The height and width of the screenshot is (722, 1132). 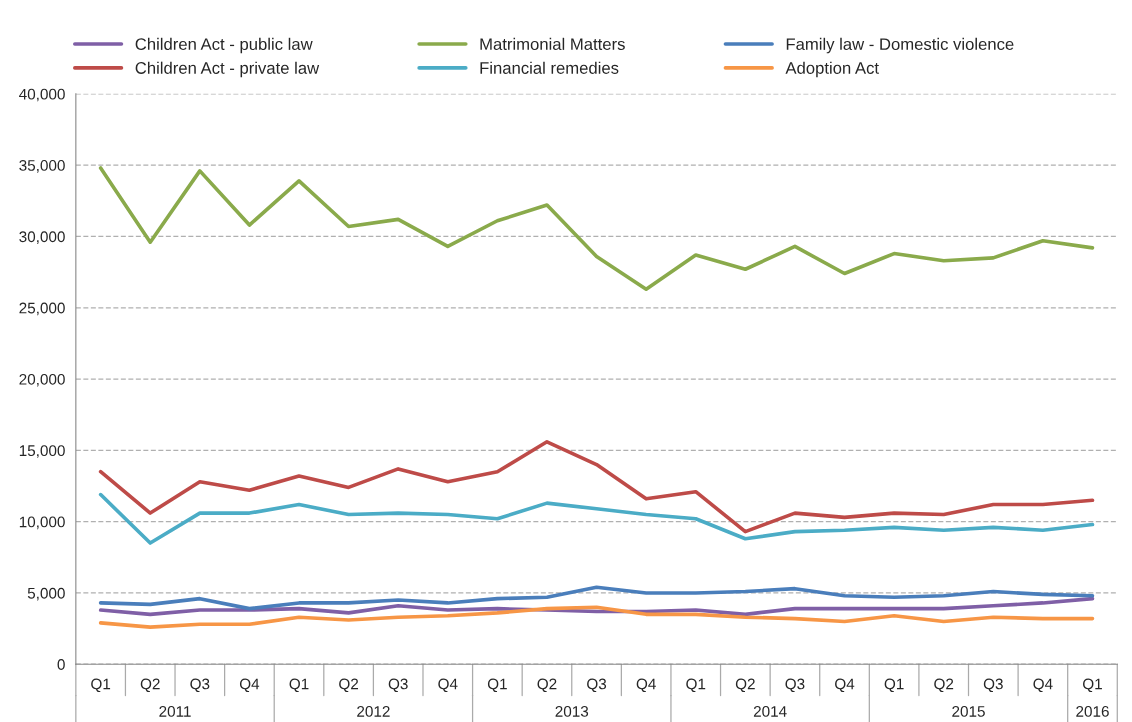 What do you see at coordinates (900, 45) in the screenshot?
I see `legend-label: Family law - Domestic violence` at bounding box center [900, 45].